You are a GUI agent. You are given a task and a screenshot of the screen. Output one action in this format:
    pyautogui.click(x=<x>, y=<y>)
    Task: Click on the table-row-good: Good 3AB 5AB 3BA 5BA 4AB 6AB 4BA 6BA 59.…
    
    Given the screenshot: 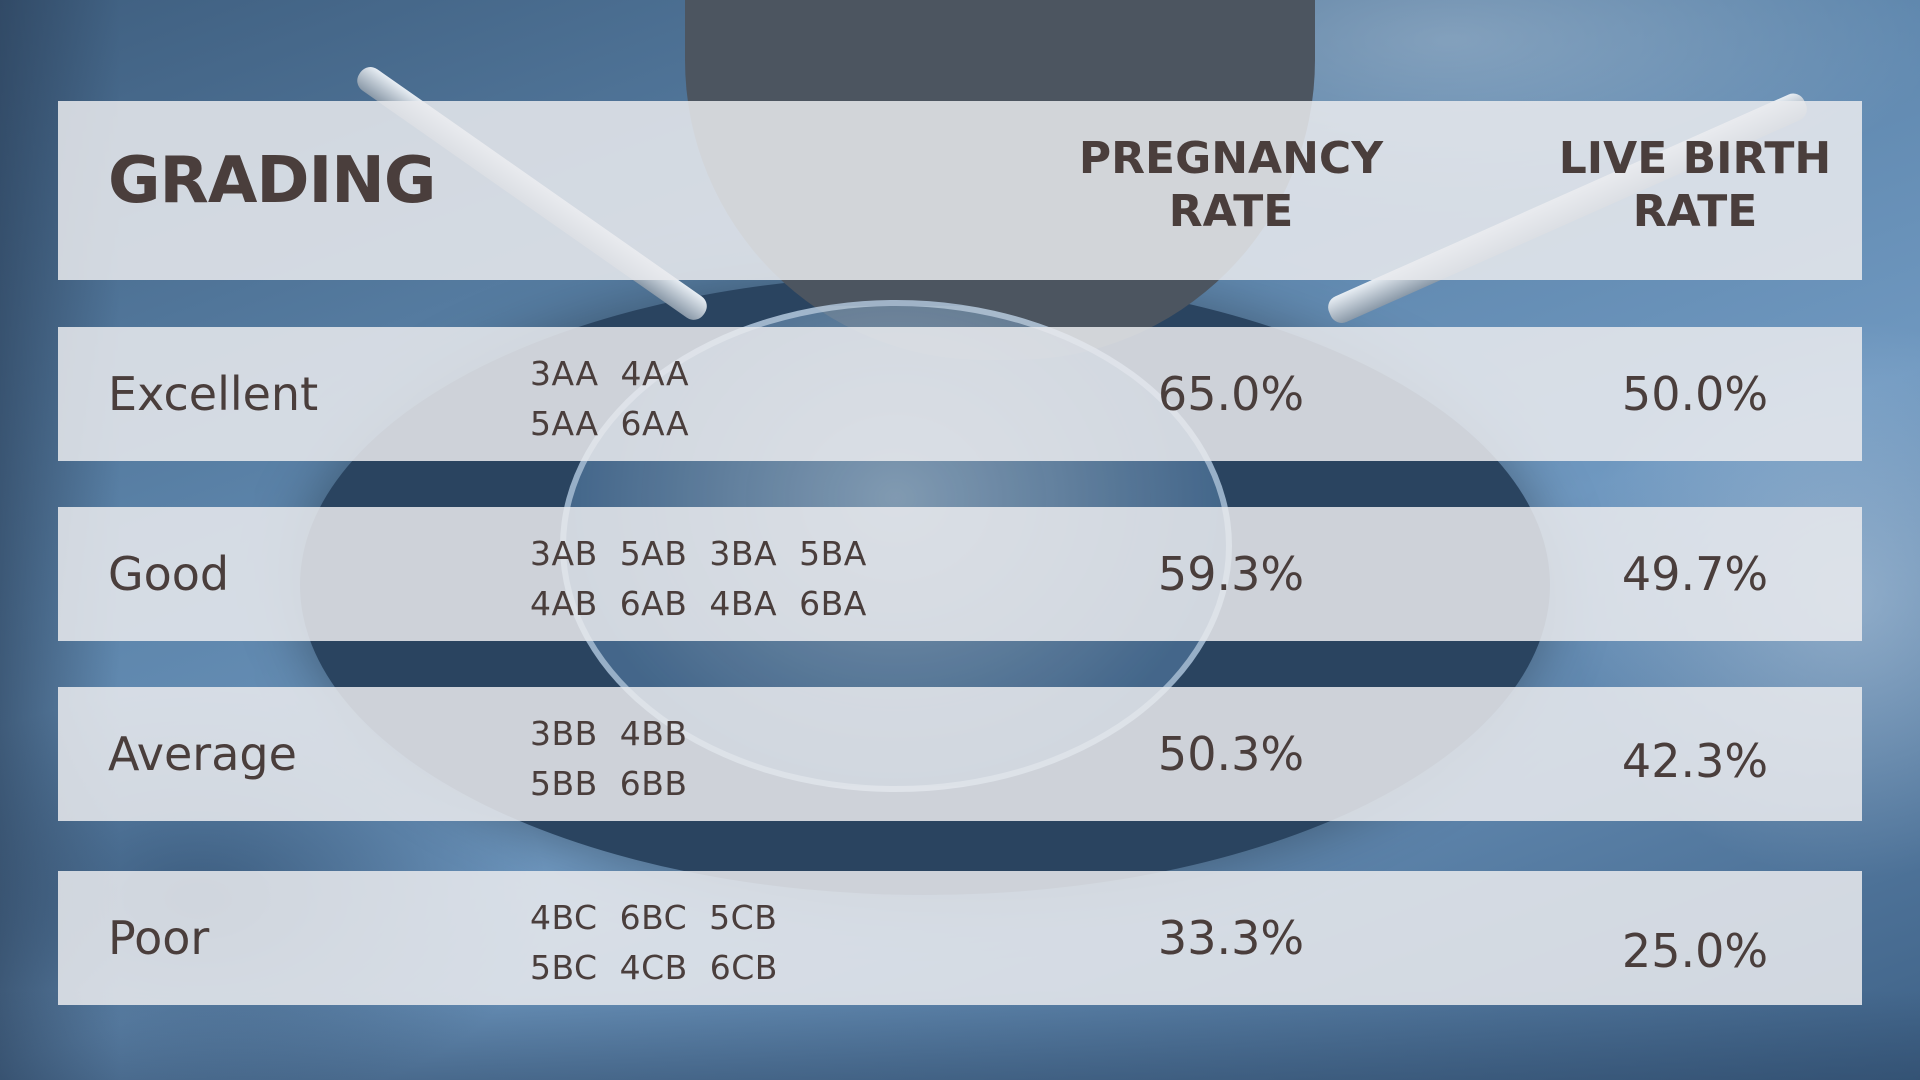 What is the action you would take?
    pyautogui.click(x=960, y=574)
    